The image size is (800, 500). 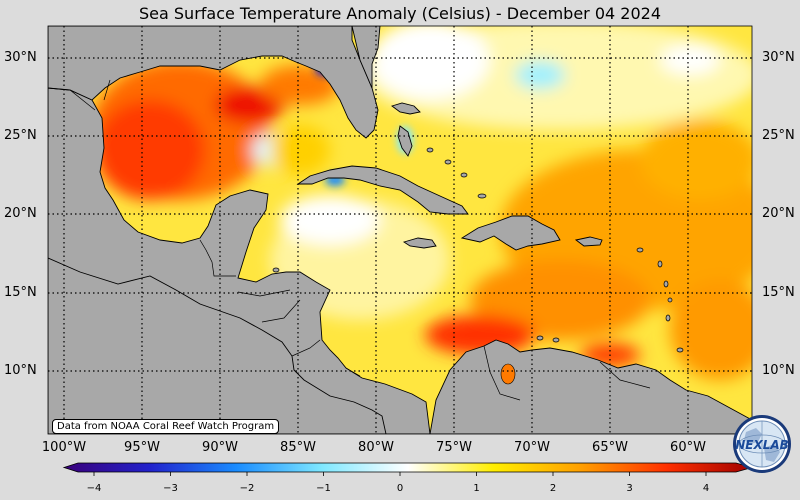 What do you see at coordinates (142, 447) in the screenshot?
I see `lon-label: 95°W` at bounding box center [142, 447].